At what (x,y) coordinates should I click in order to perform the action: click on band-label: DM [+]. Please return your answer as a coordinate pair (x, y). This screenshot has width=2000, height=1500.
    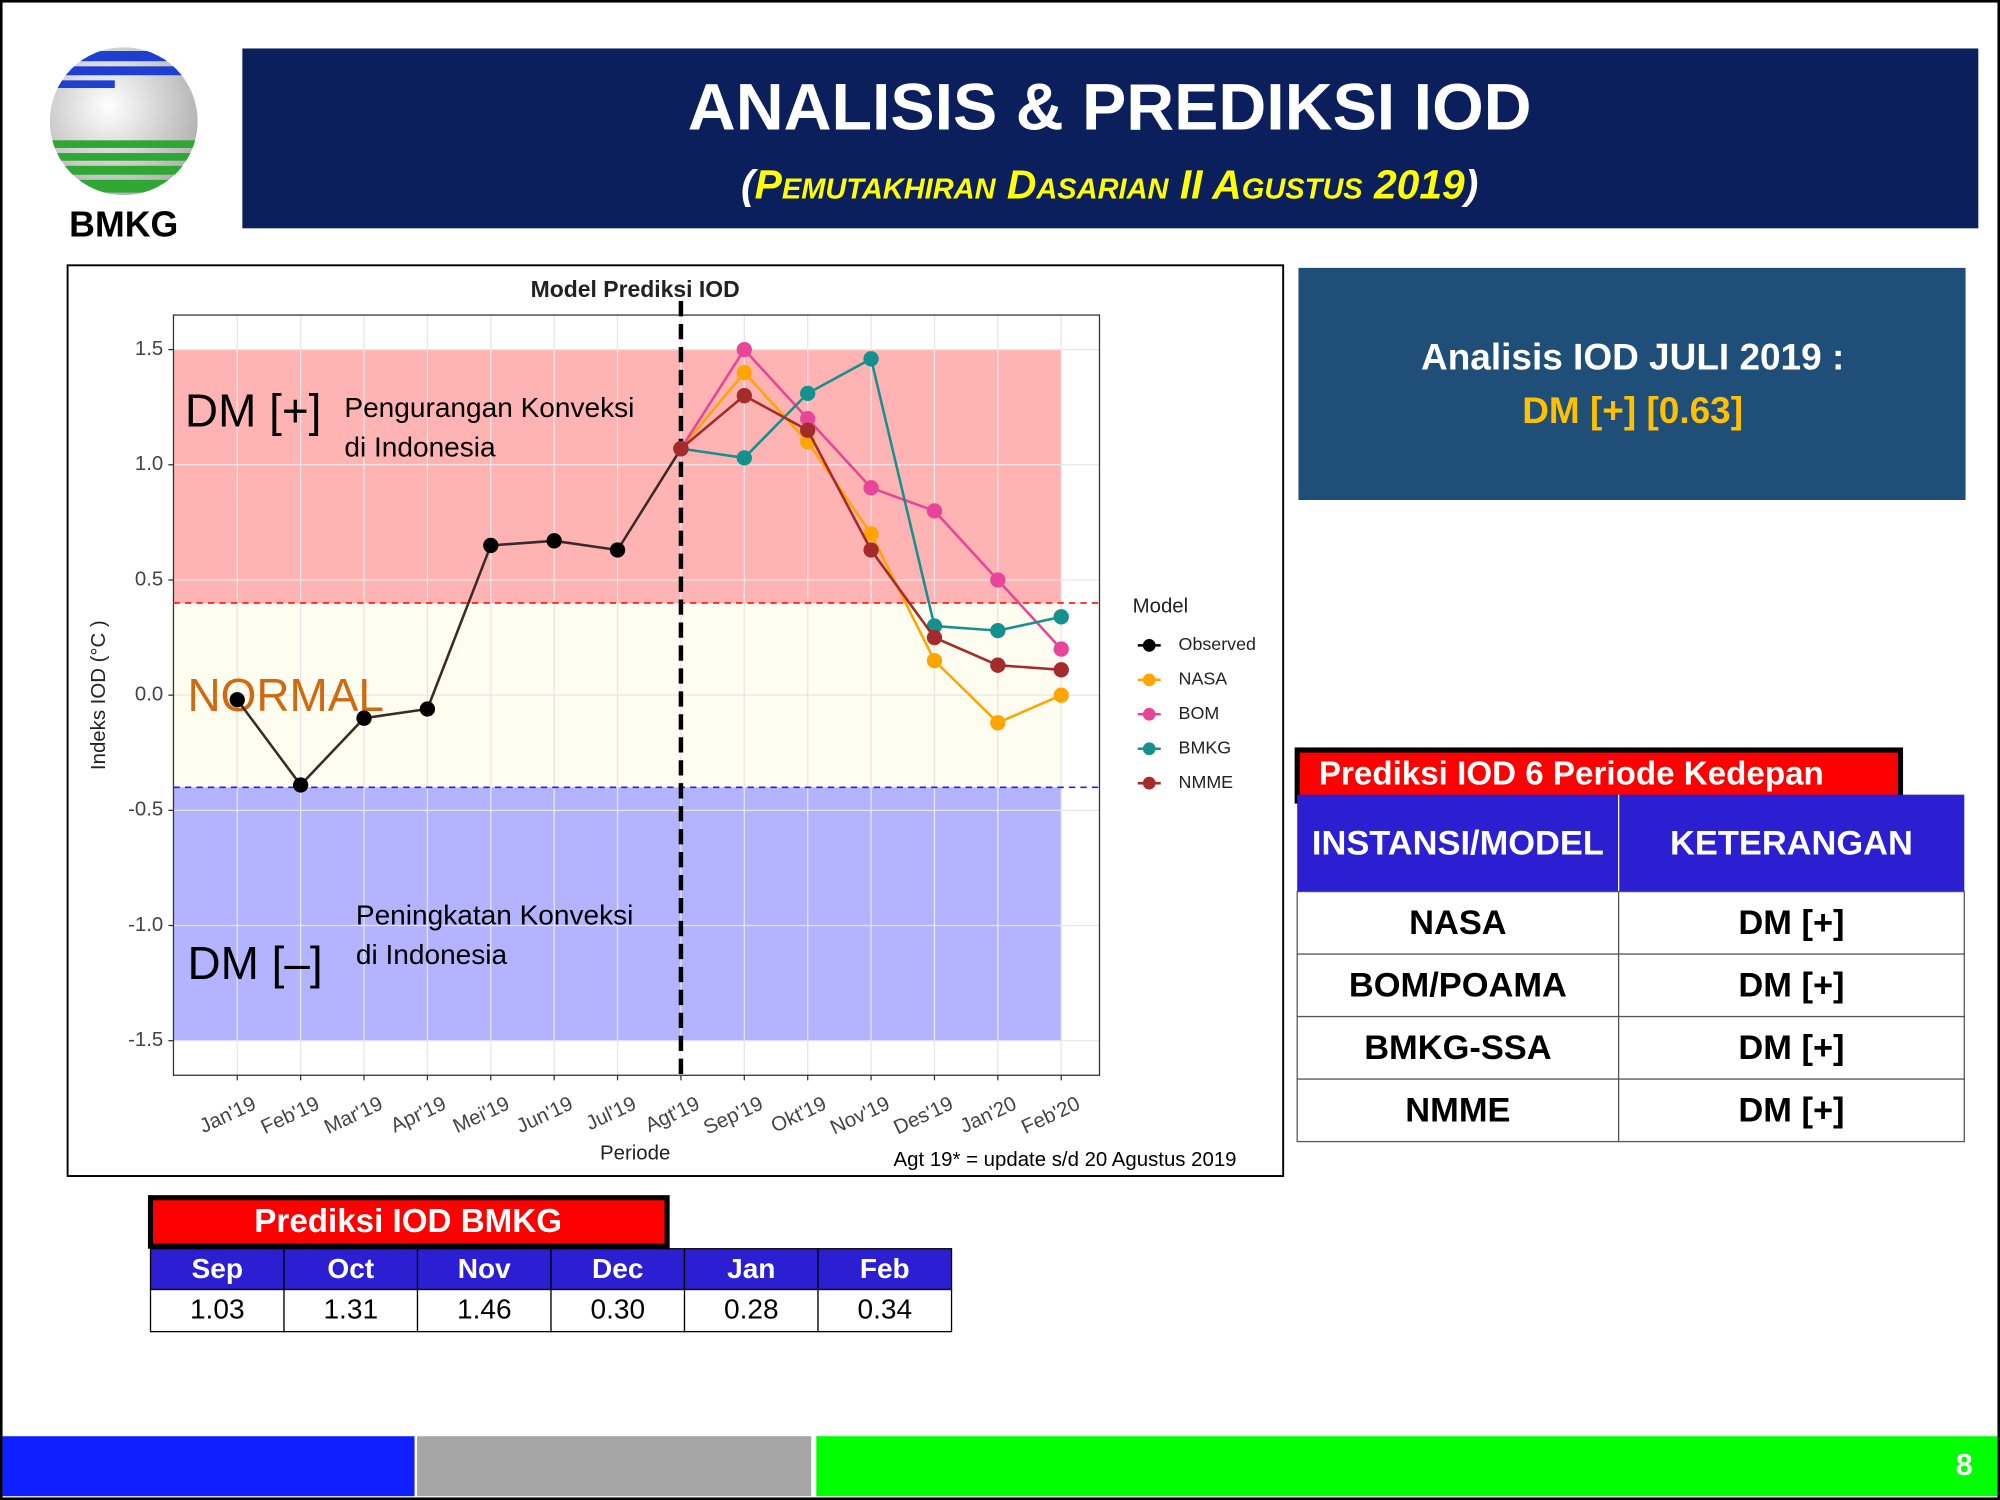
    Looking at the image, I should click on (253, 411).